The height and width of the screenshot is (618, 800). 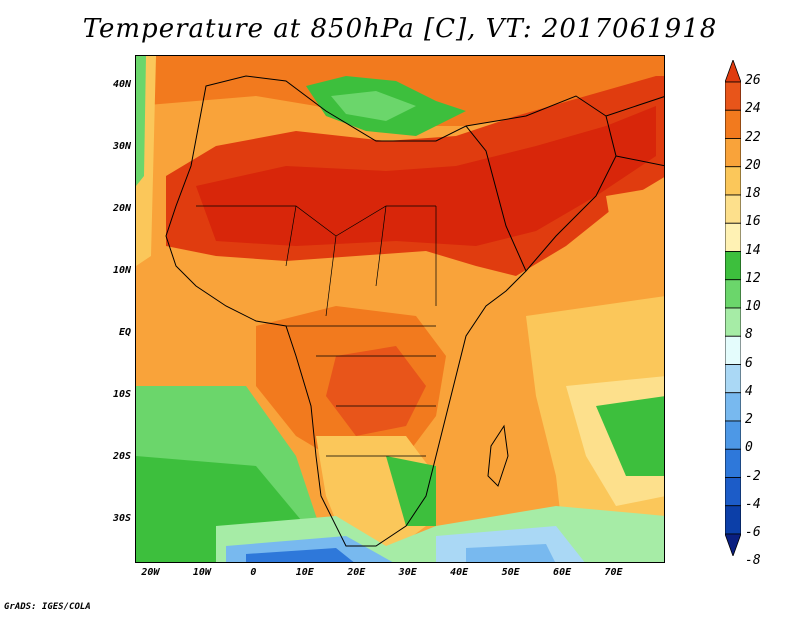 What do you see at coordinates (304, 572) in the screenshot?
I see `lon-tick-label: 10E` at bounding box center [304, 572].